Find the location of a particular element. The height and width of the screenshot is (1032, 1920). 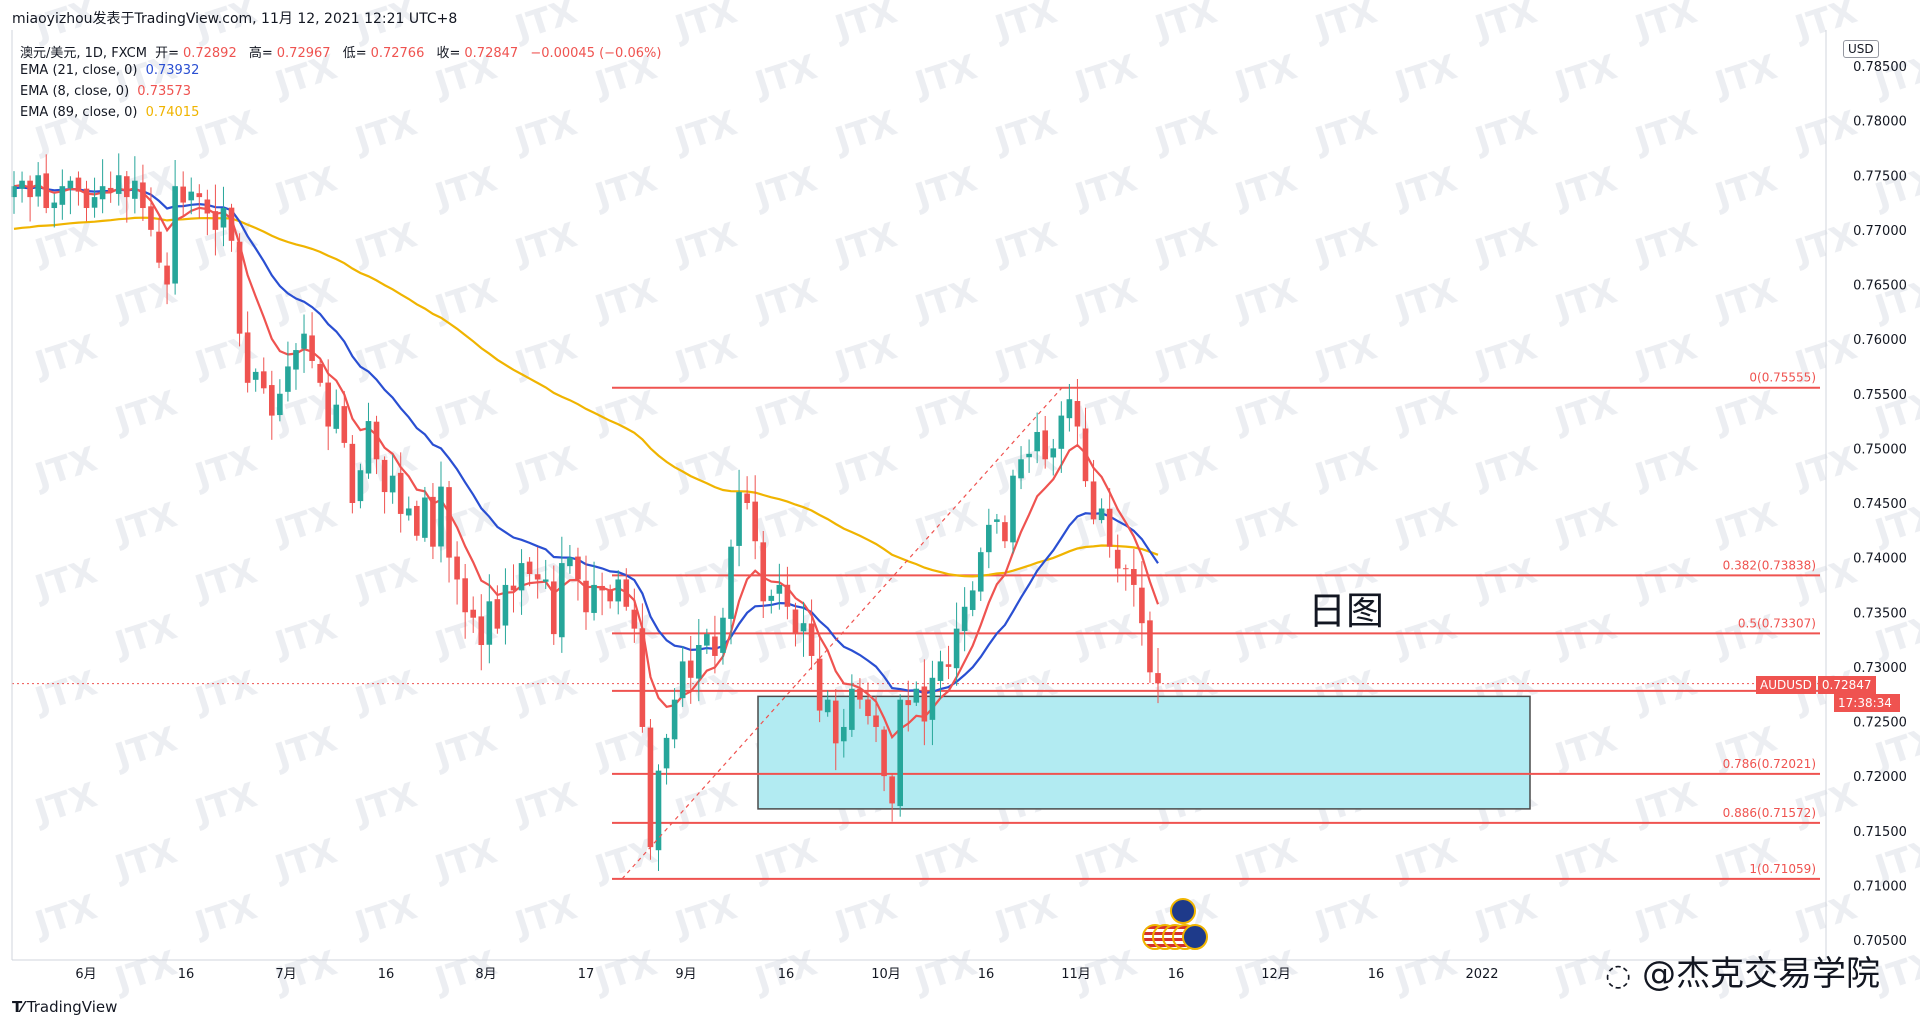

fib-level-label: 0.786(0.72021) is located at coordinates (1769, 764).